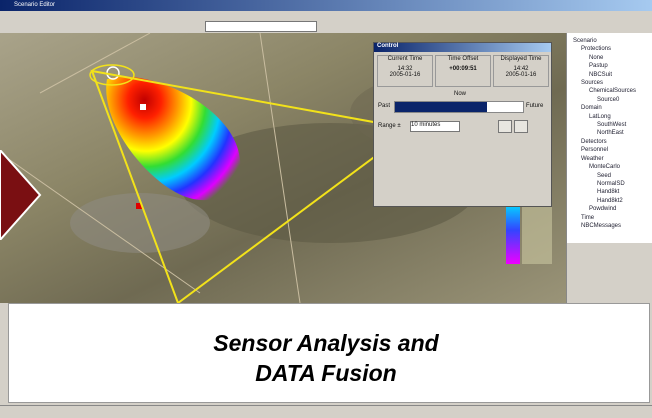 This screenshot has width=652, height=418. What do you see at coordinates (612, 125) in the screenshot?
I see `tree-item: SouthWest` at bounding box center [612, 125].